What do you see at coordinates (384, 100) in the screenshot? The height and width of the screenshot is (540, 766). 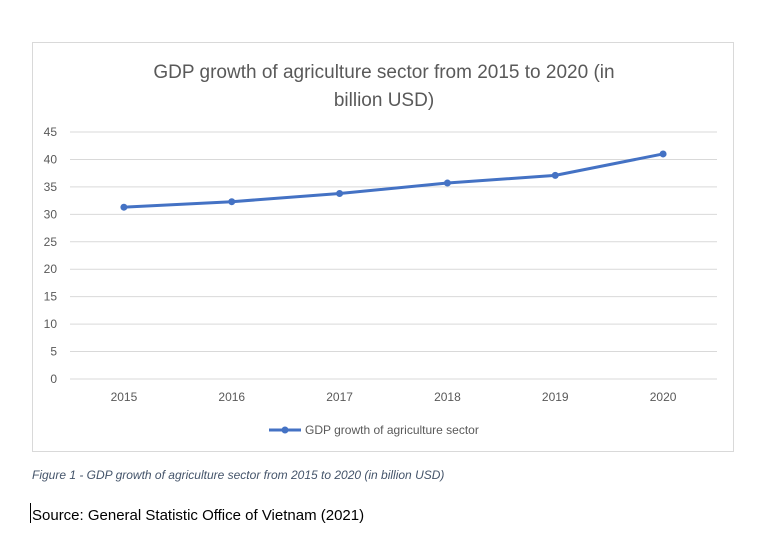 I see `chart-title-line: billion USD)` at bounding box center [384, 100].